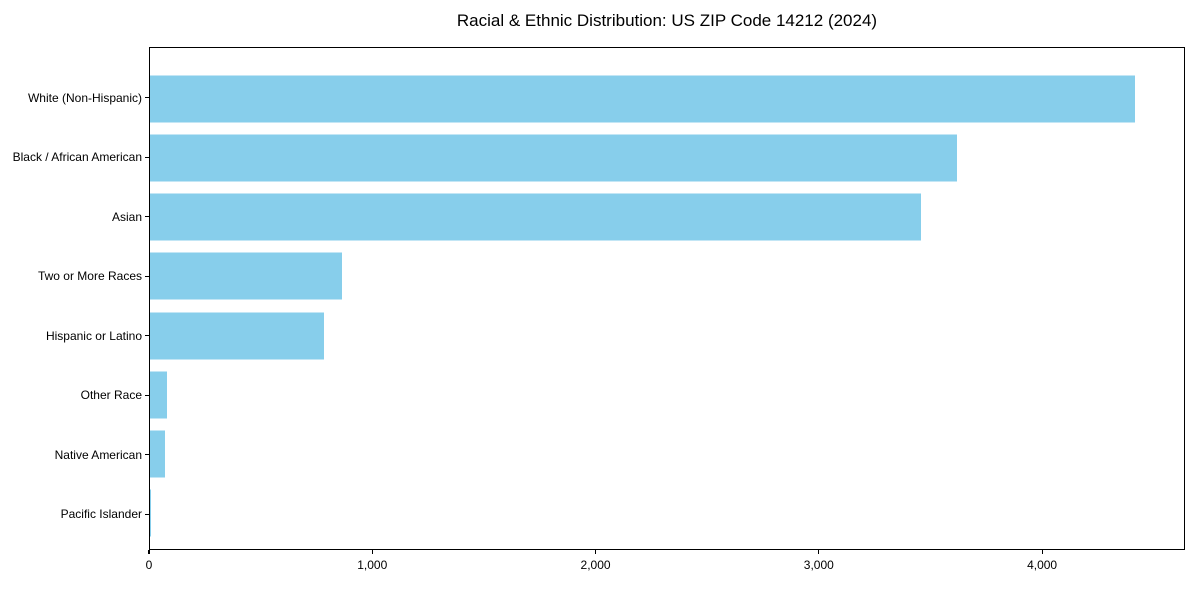  Describe the element at coordinates (126, 216) in the screenshot. I see `y-tick-label: Asian` at that location.